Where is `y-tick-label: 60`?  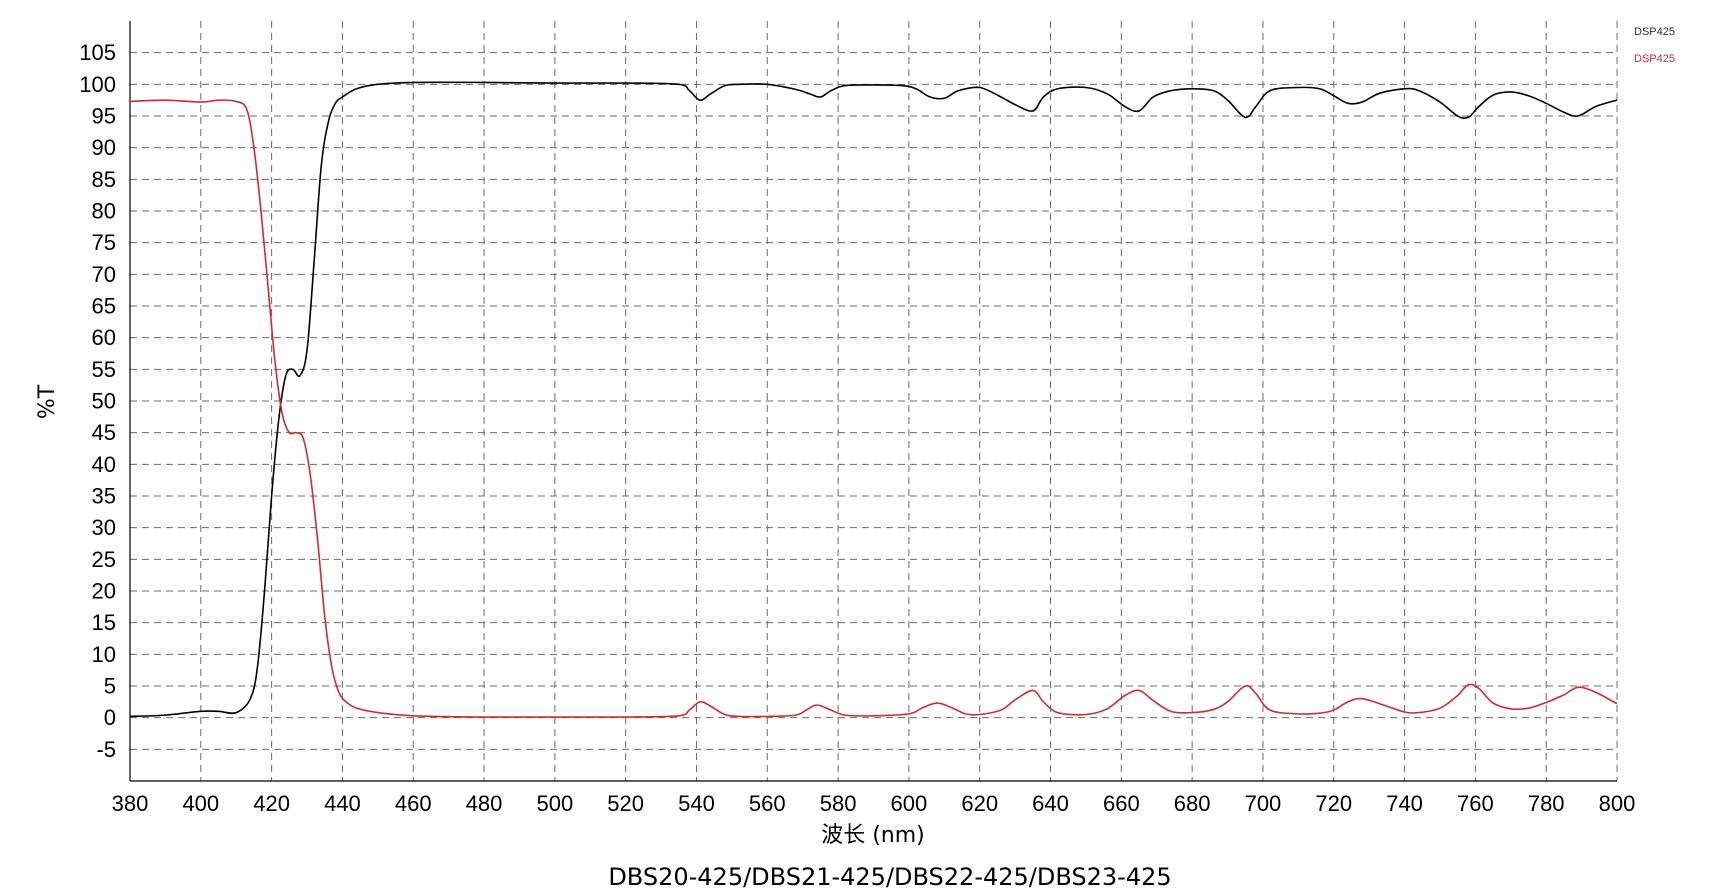
y-tick-label: 60 is located at coordinates (104, 337).